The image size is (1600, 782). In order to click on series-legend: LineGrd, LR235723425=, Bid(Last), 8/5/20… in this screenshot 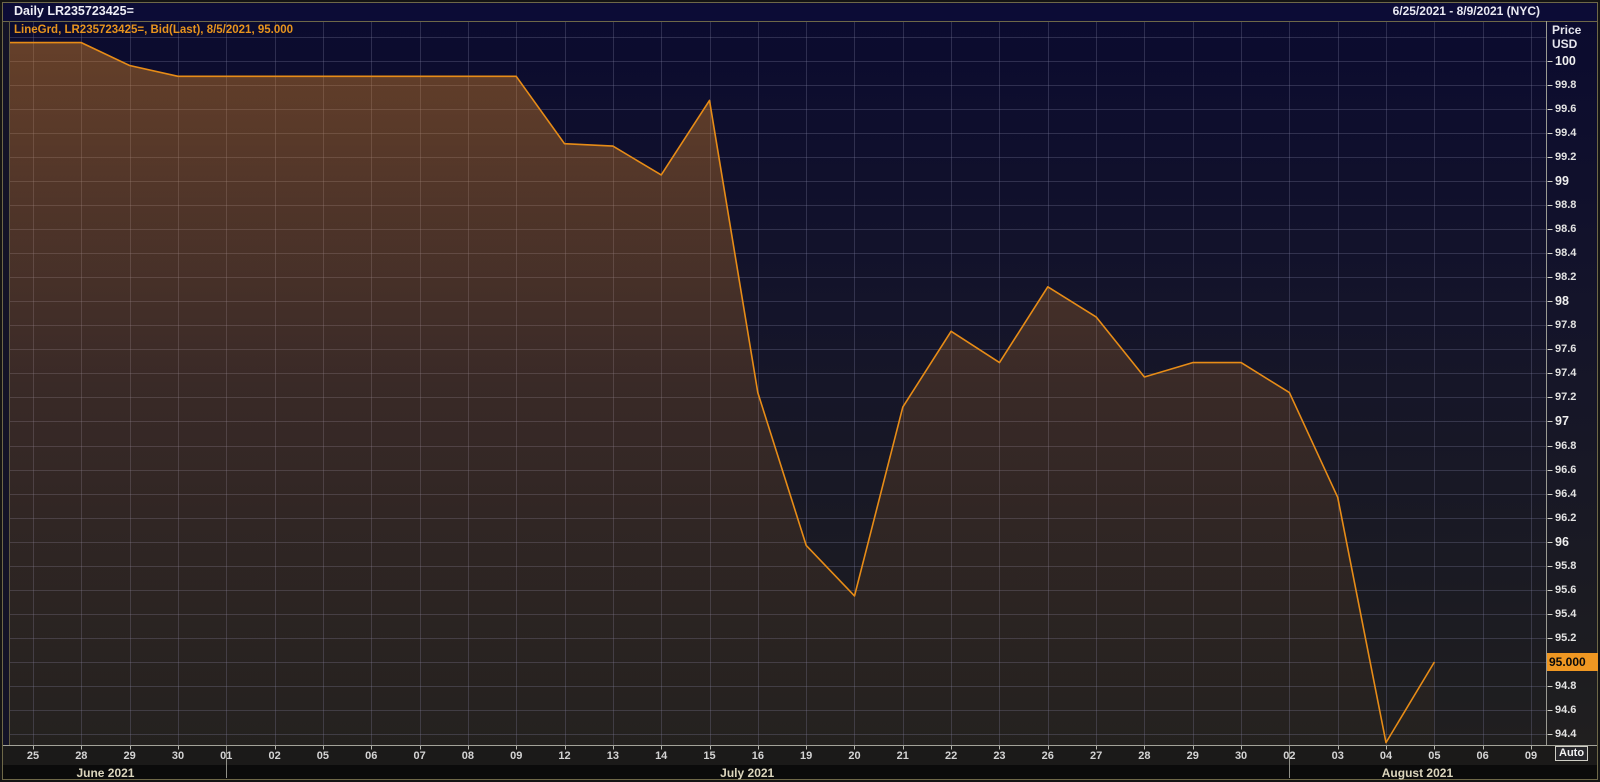, I will do `click(154, 30)`.